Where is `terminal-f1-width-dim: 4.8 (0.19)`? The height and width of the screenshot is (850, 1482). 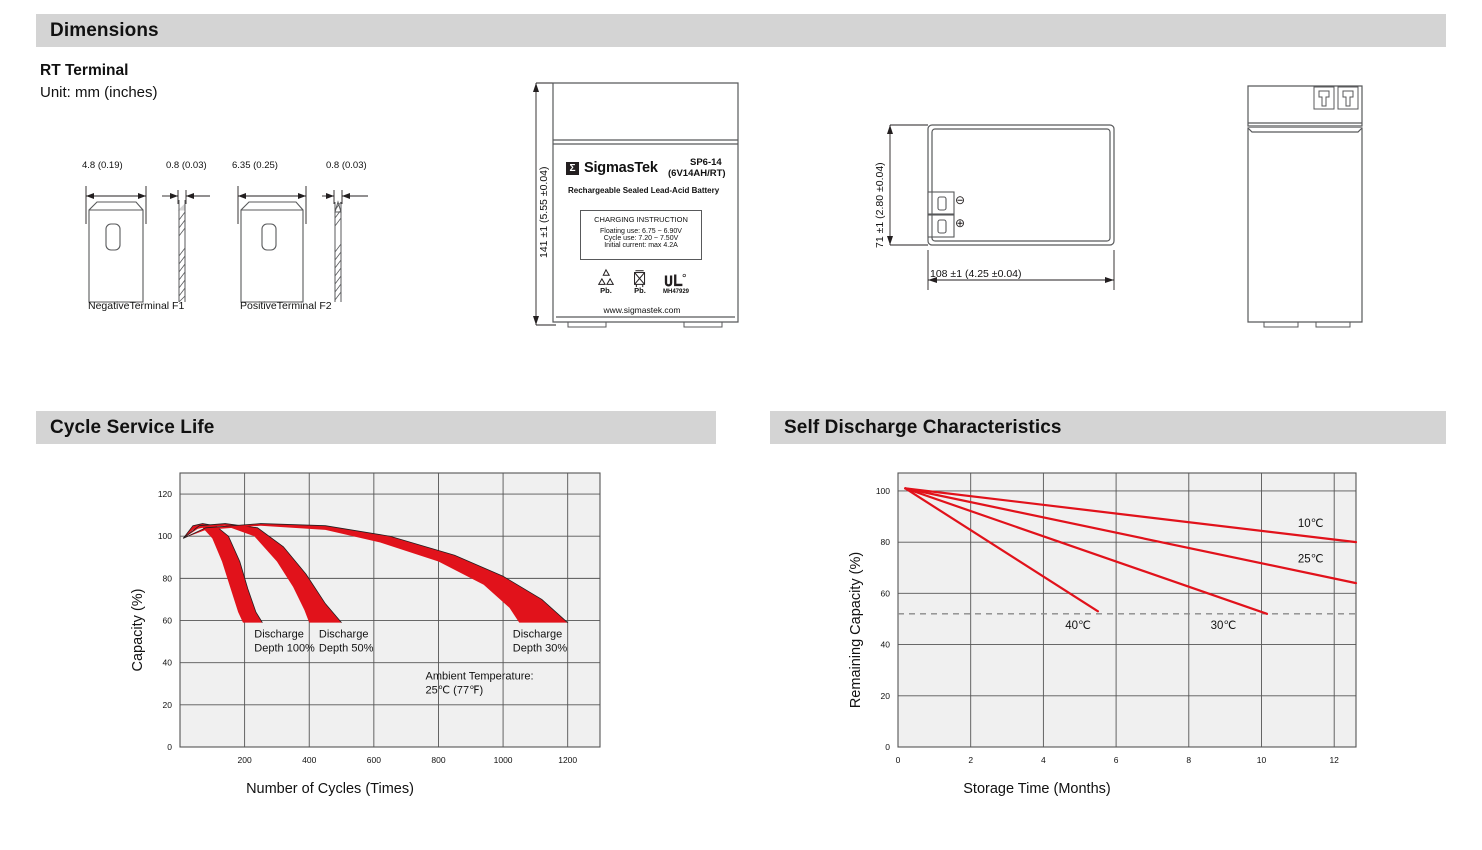 terminal-f1-width-dim: 4.8 (0.19) is located at coordinates (102, 165).